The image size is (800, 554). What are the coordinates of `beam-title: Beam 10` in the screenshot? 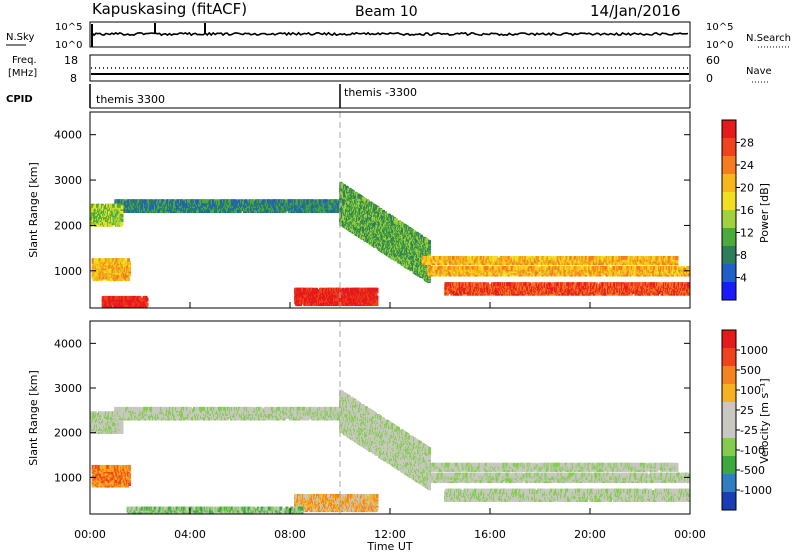 It's located at (386, 12).